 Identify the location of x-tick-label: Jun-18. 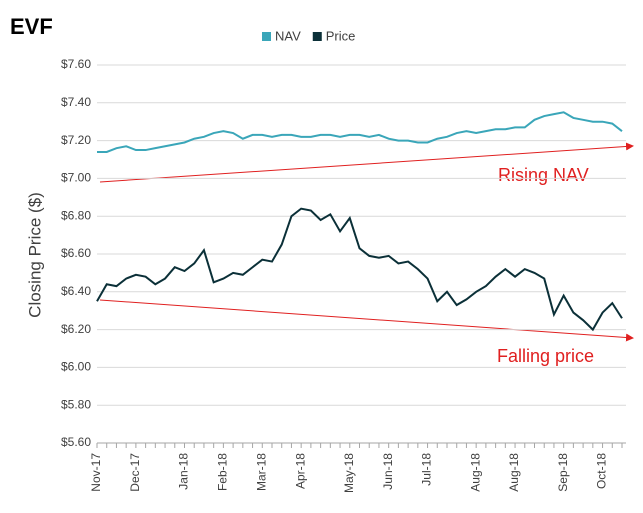
(388, 471).